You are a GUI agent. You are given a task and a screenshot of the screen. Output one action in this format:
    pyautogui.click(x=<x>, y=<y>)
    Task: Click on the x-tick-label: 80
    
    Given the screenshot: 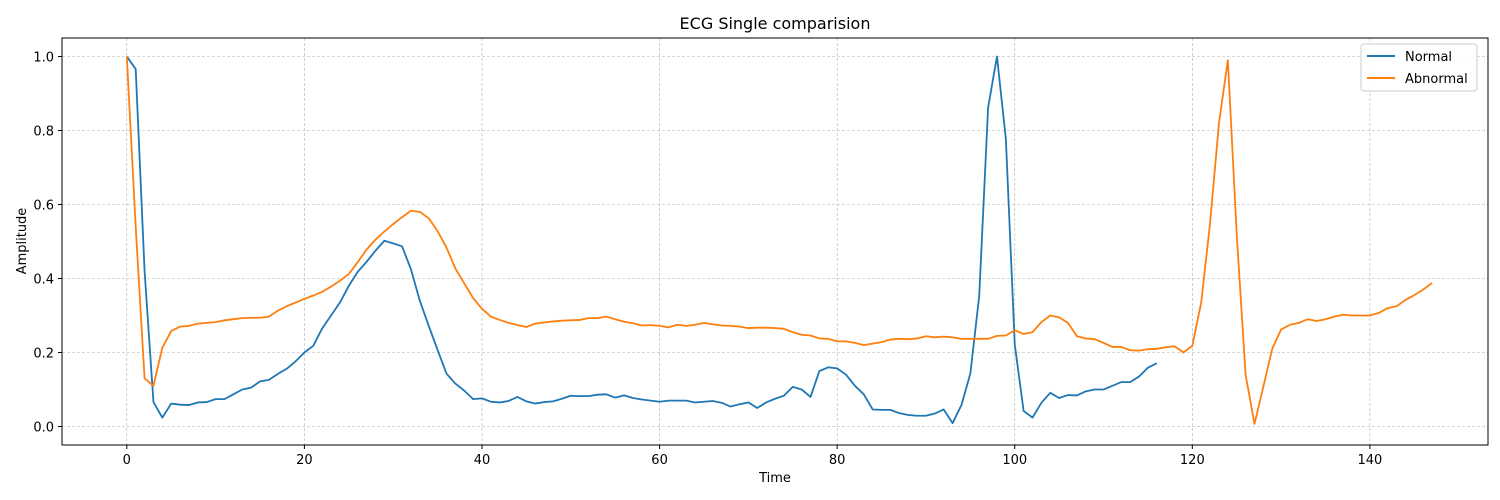 What is the action you would take?
    pyautogui.click(x=837, y=460)
    